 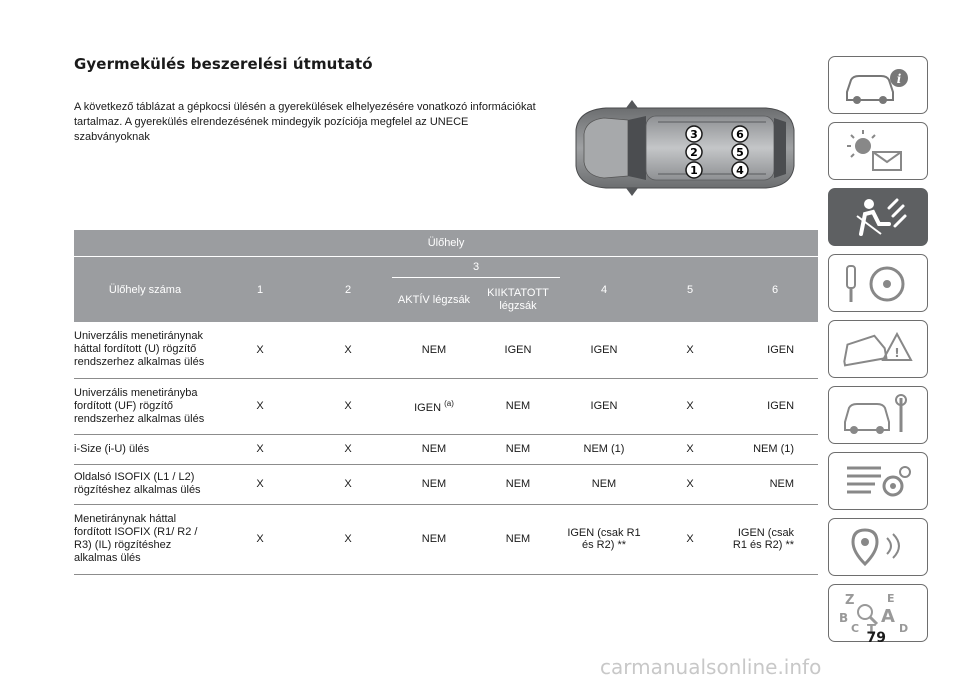 I want to click on seat-4-label: 4, so click(x=740, y=170).